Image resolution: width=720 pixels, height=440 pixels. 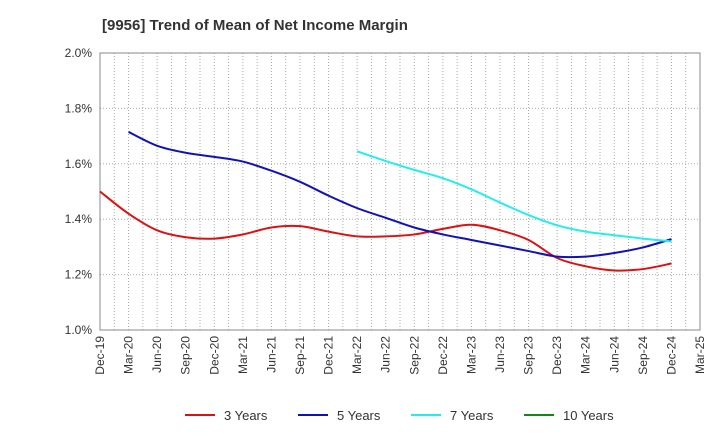 What do you see at coordinates (359, 415) in the screenshot?
I see `legend-label: 5 Years` at bounding box center [359, 415].